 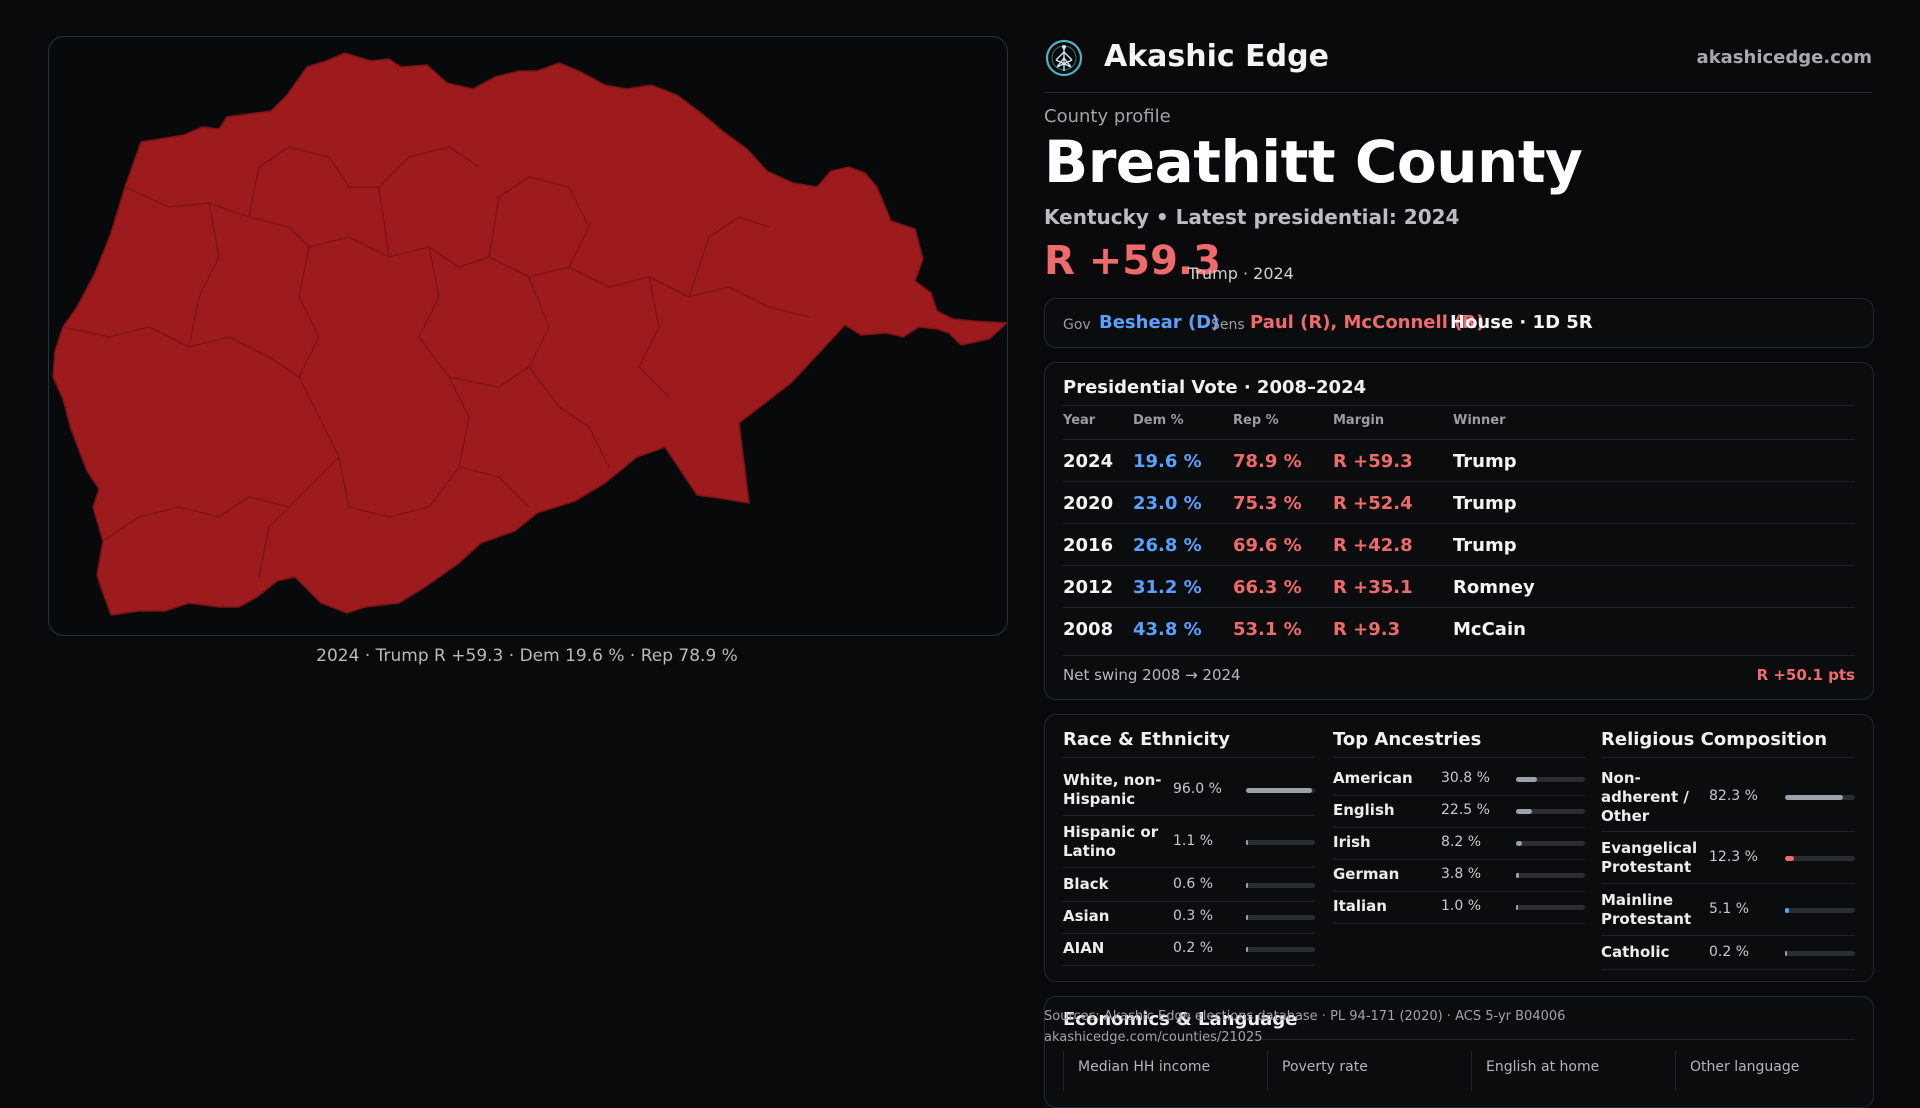 I want to click on list-item: German 3.8 %, so click(x=1459, y=875).